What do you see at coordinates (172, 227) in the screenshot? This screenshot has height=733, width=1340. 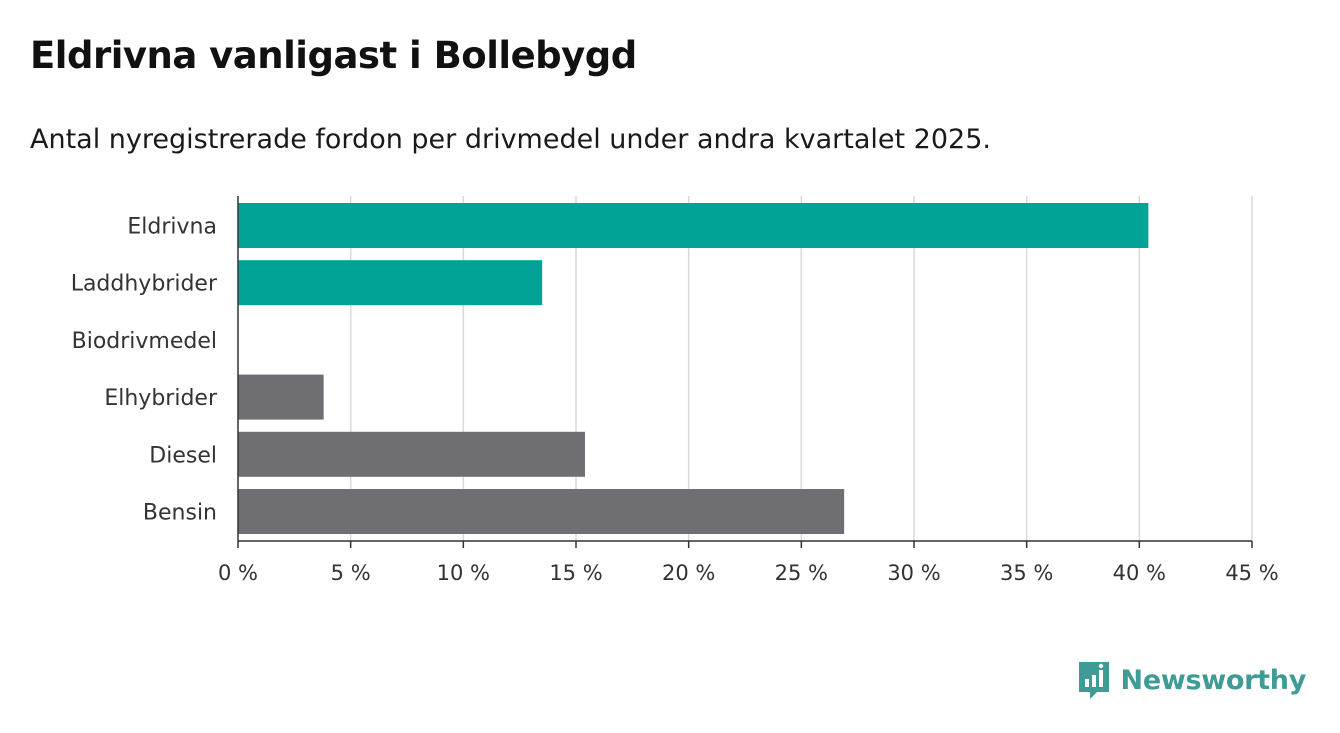 I see `category-label: Eldrivna` at bounding box center [172, 227].